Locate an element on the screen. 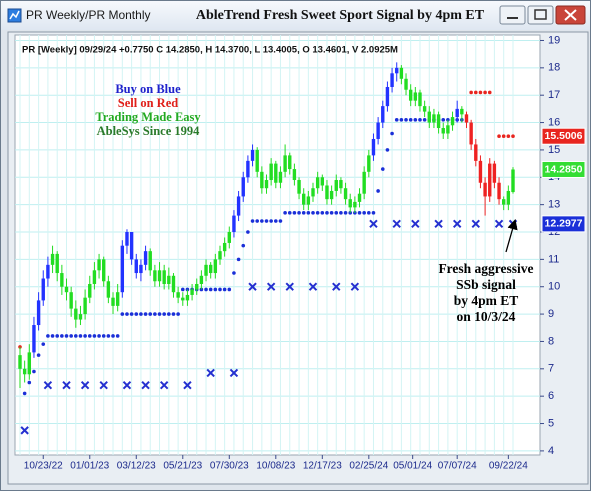 The height and width of the screenshot is (500, 591). y-tick-label: 6 is located at coordinates (551, 396).